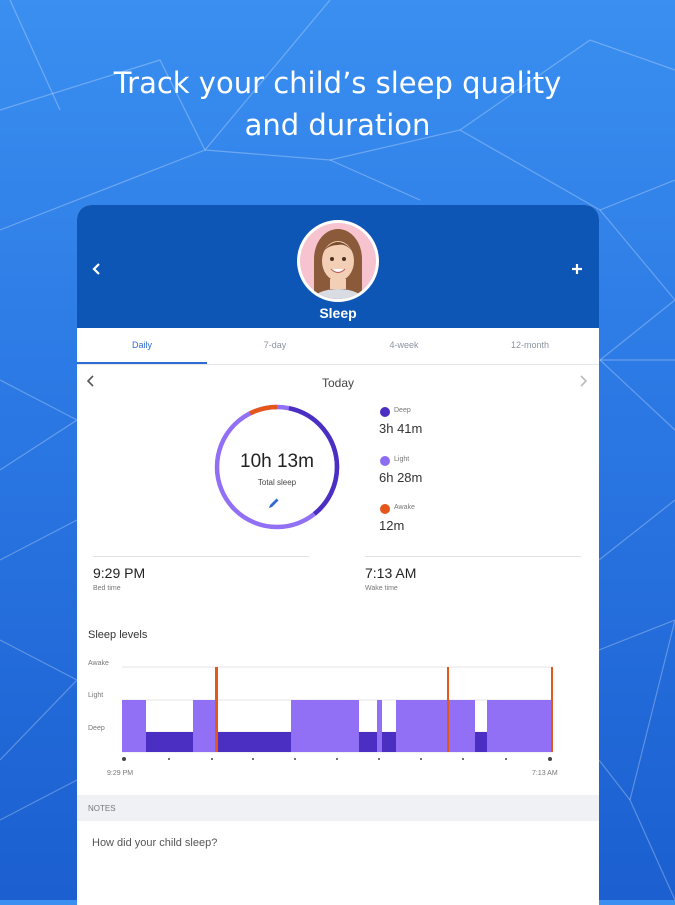 The image size is (675, 905). Describe the element at coordinates (155, 843) in the screenshot. I see `notes-input: How did your child sleep?` at that location.